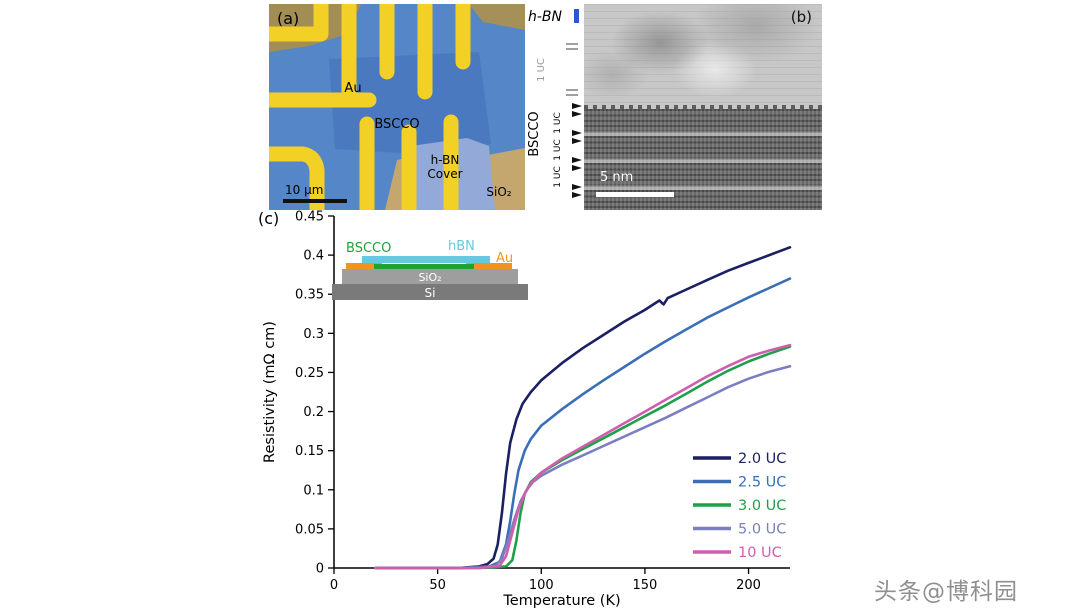 The image size is (1080, 608). What do you see at coordinates (309, 217) in the screenshot?
I see `y-tick-label: 0.45` at bounding box center [309, 217].